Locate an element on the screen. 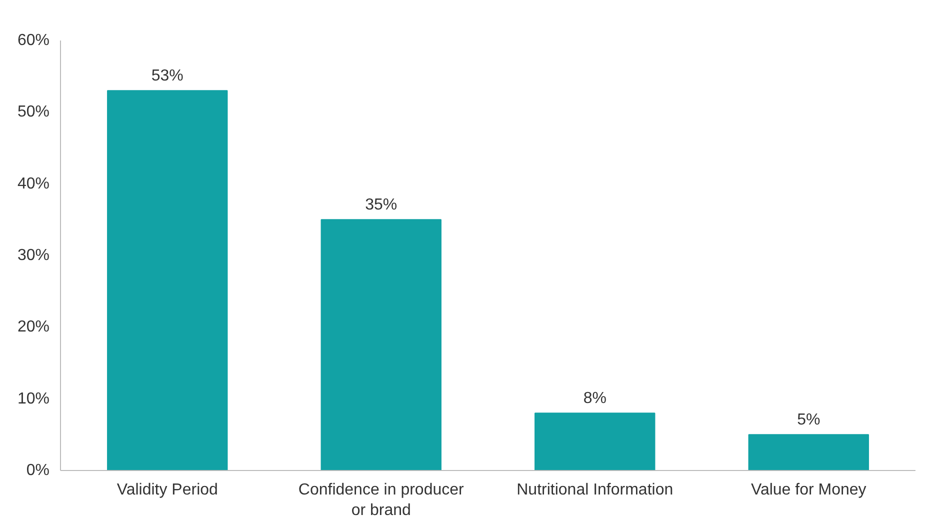 The image size is (925, 530). x-tick-label: Value for Money is located at coordinates (808, 490).